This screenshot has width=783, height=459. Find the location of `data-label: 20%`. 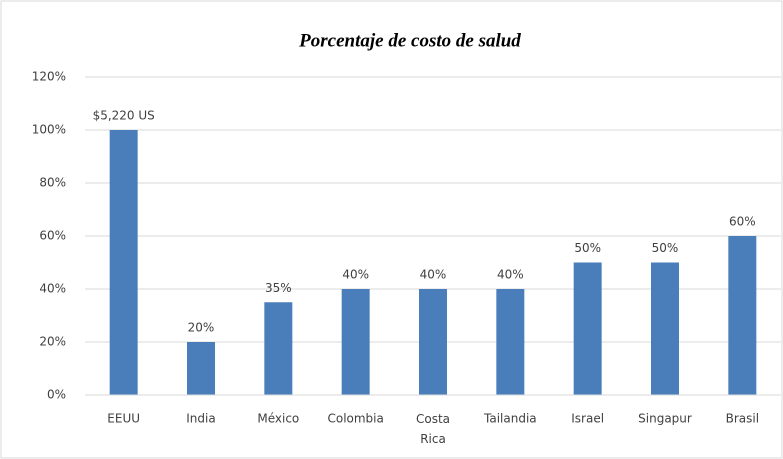

data-label: 20% is located at coordinates (201, 328).